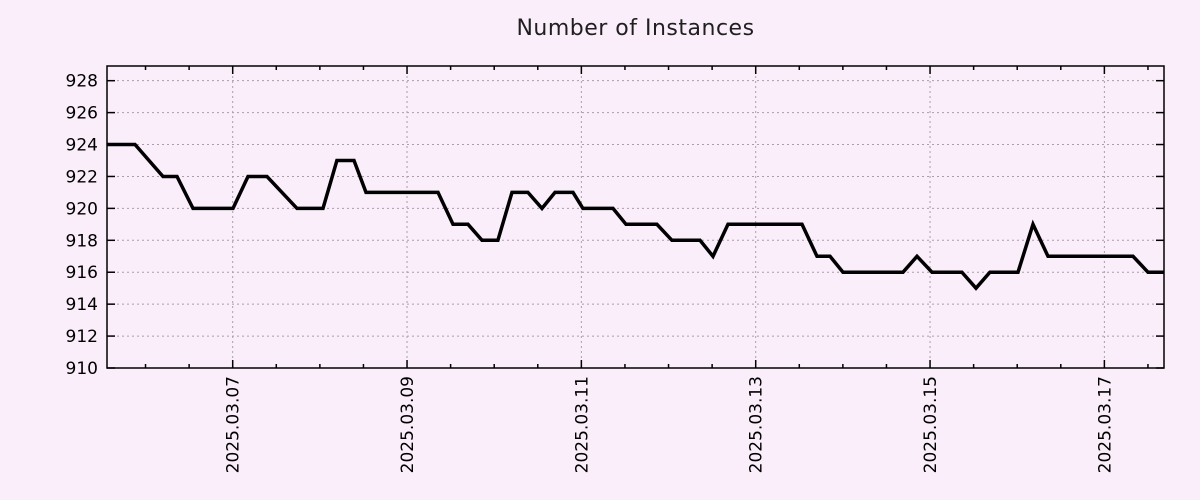 The height and width of the screenshot is (500, 1200). Describe the element at coordinates (582, 424) in the screenshot. I see `x-tick-label: 2025.03.11` at that location.